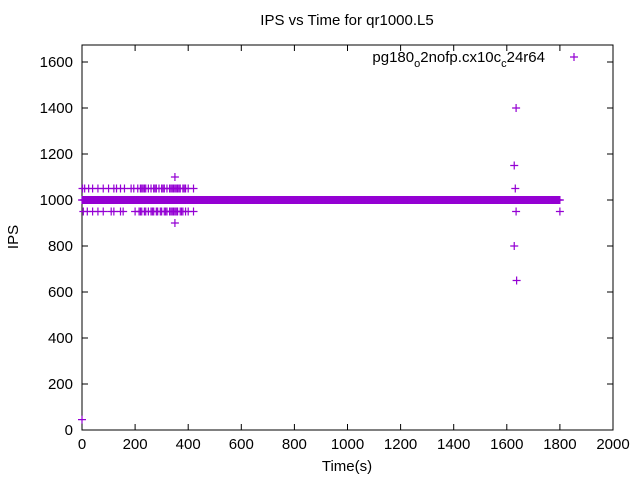 The width and height of the screenshot is (640, 485). I want to click on y-tick-label: 400, so click(60, 338).